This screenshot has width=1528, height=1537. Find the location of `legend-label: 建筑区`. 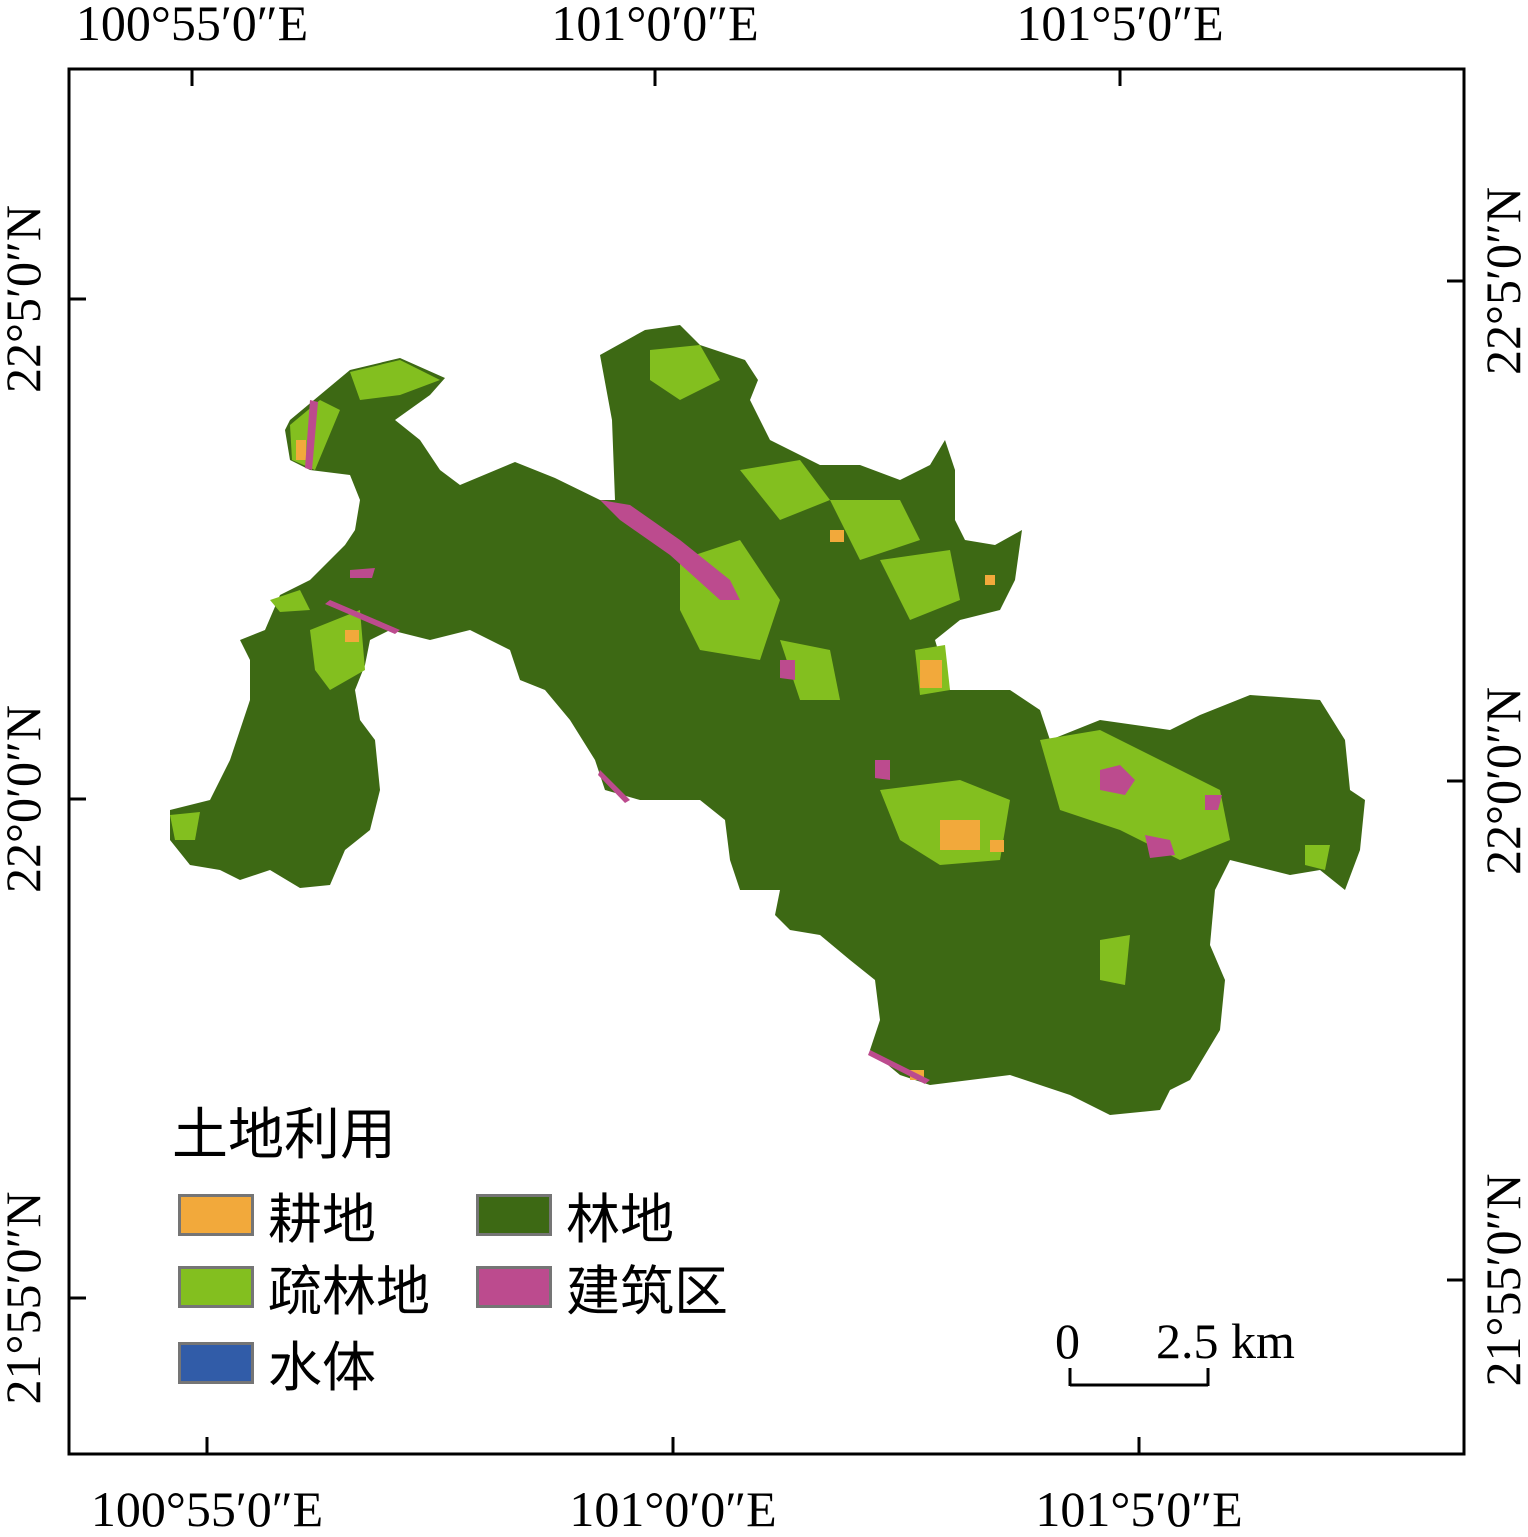

legend-label: 建筑区 is located at coordinates (647, 1291).